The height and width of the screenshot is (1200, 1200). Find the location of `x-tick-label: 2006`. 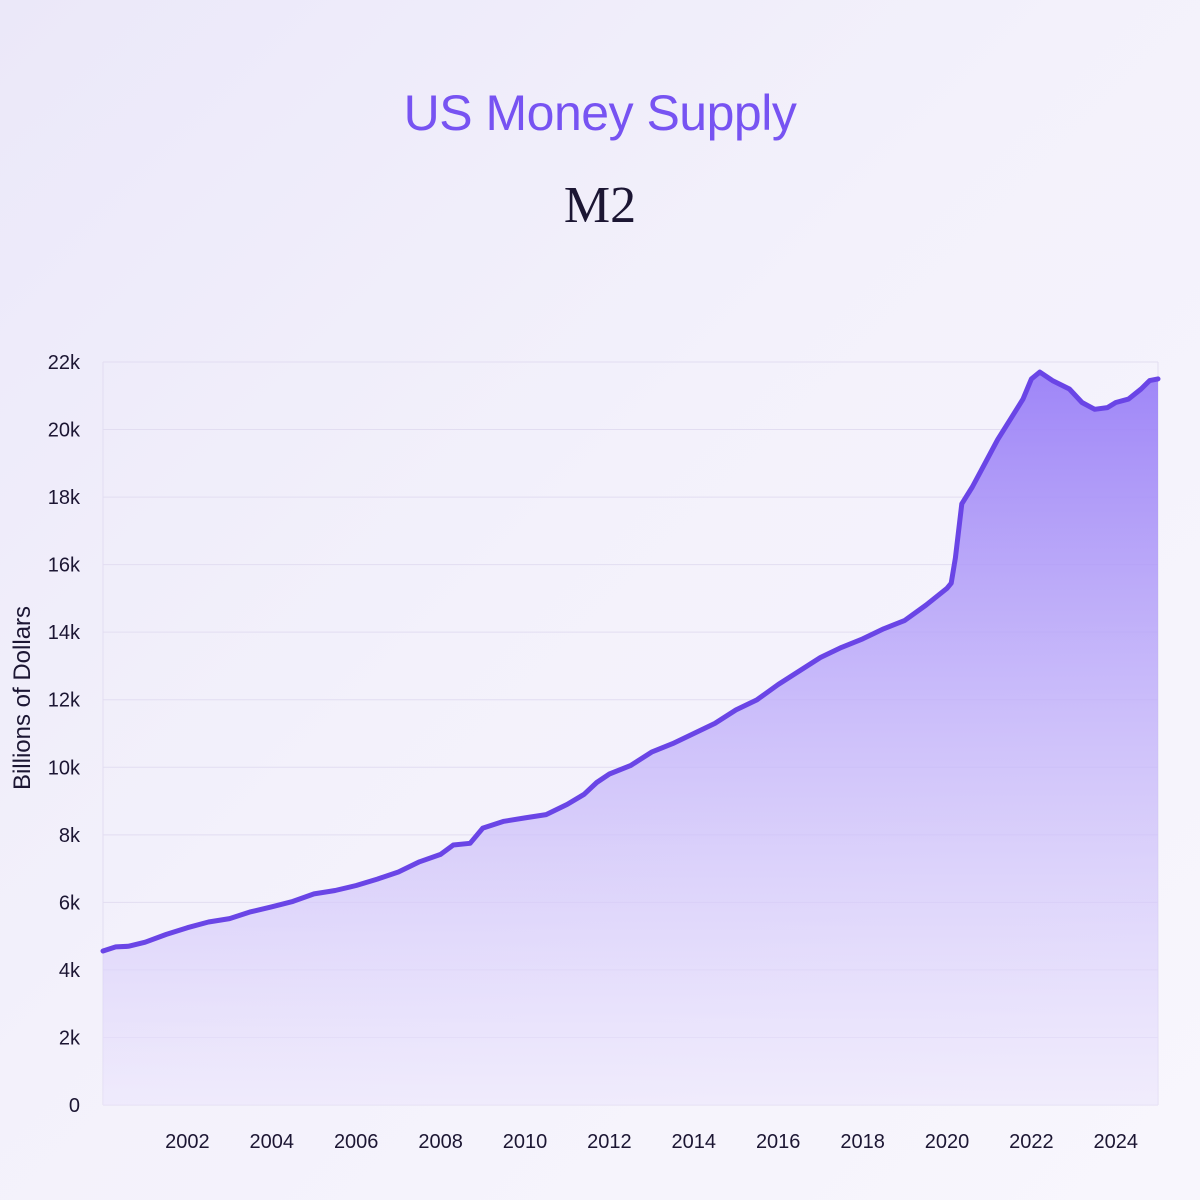

x-tick-label: 2006 is located at coordinates (356, 1142).